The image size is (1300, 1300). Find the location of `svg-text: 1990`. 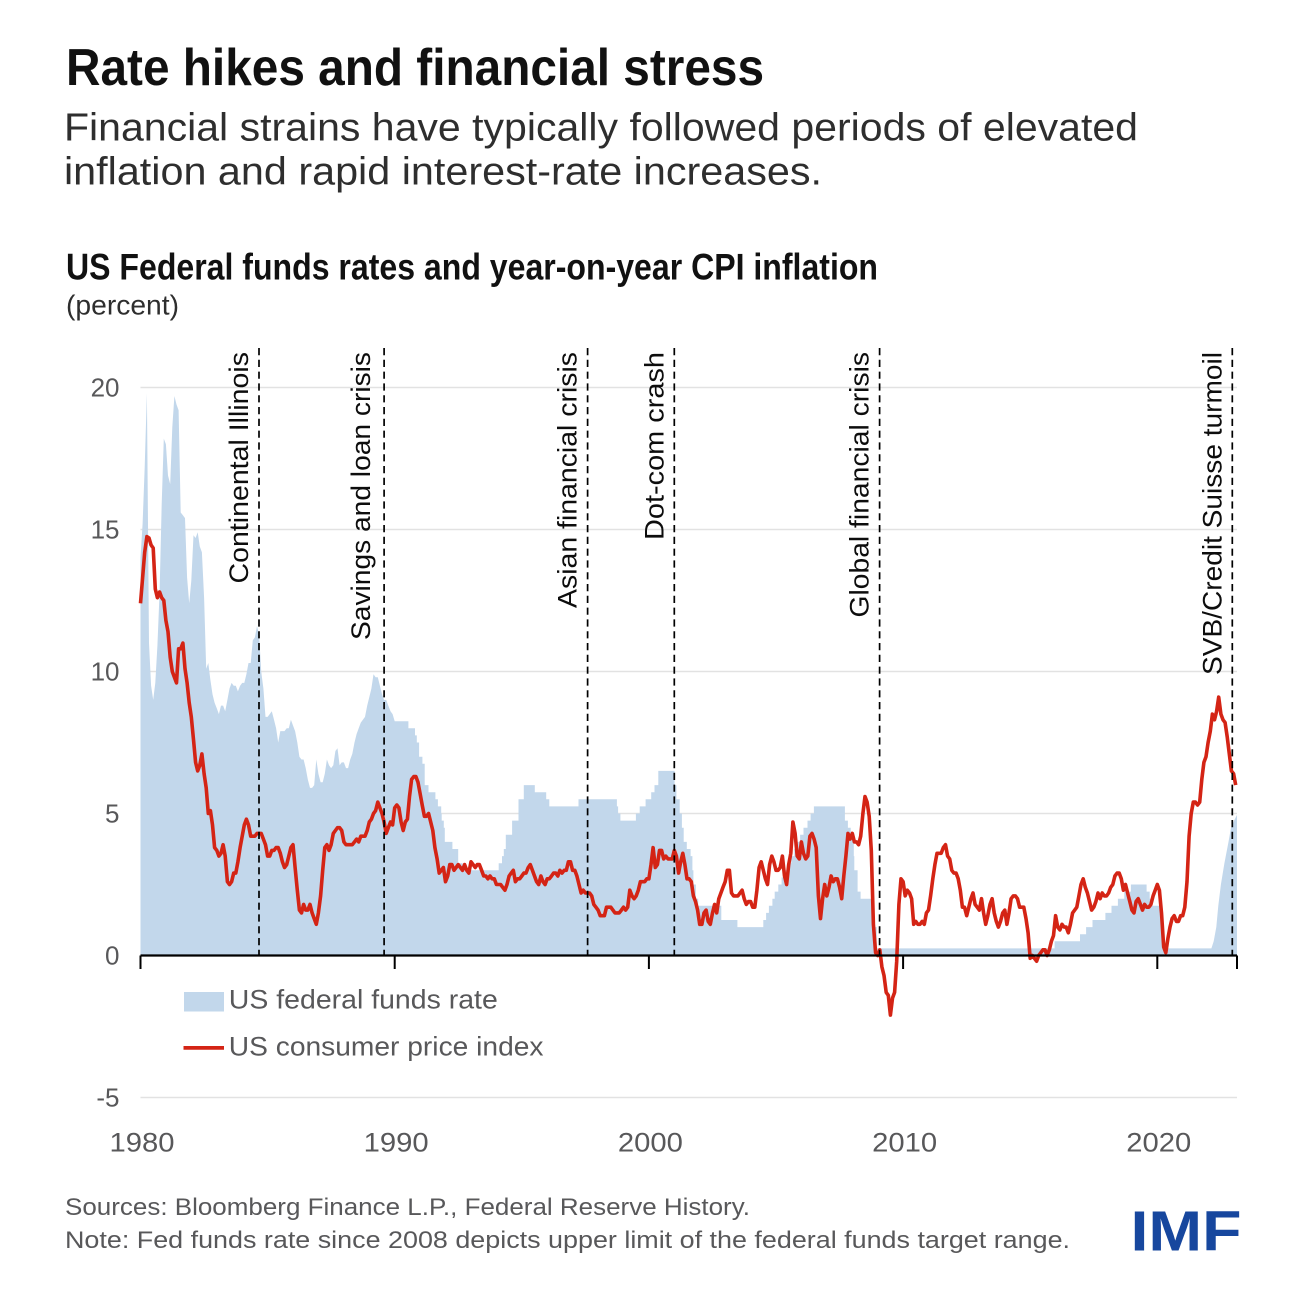

svg-text: 1990 is located at coordinates (396, 1142).